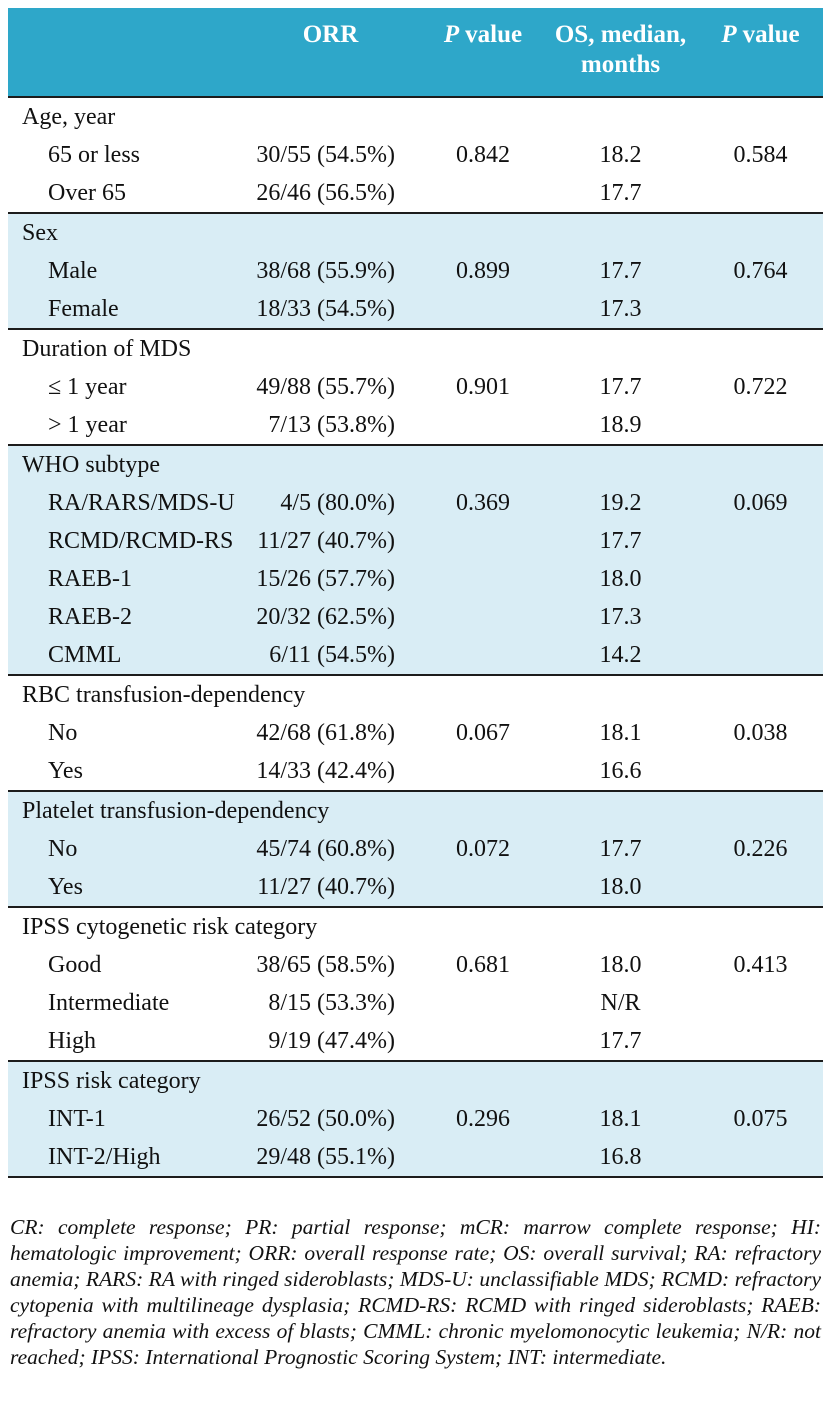 The width and height of the screenshot is (831, 1401). I want to click on row-label-cell: High, so click(123, 1041).